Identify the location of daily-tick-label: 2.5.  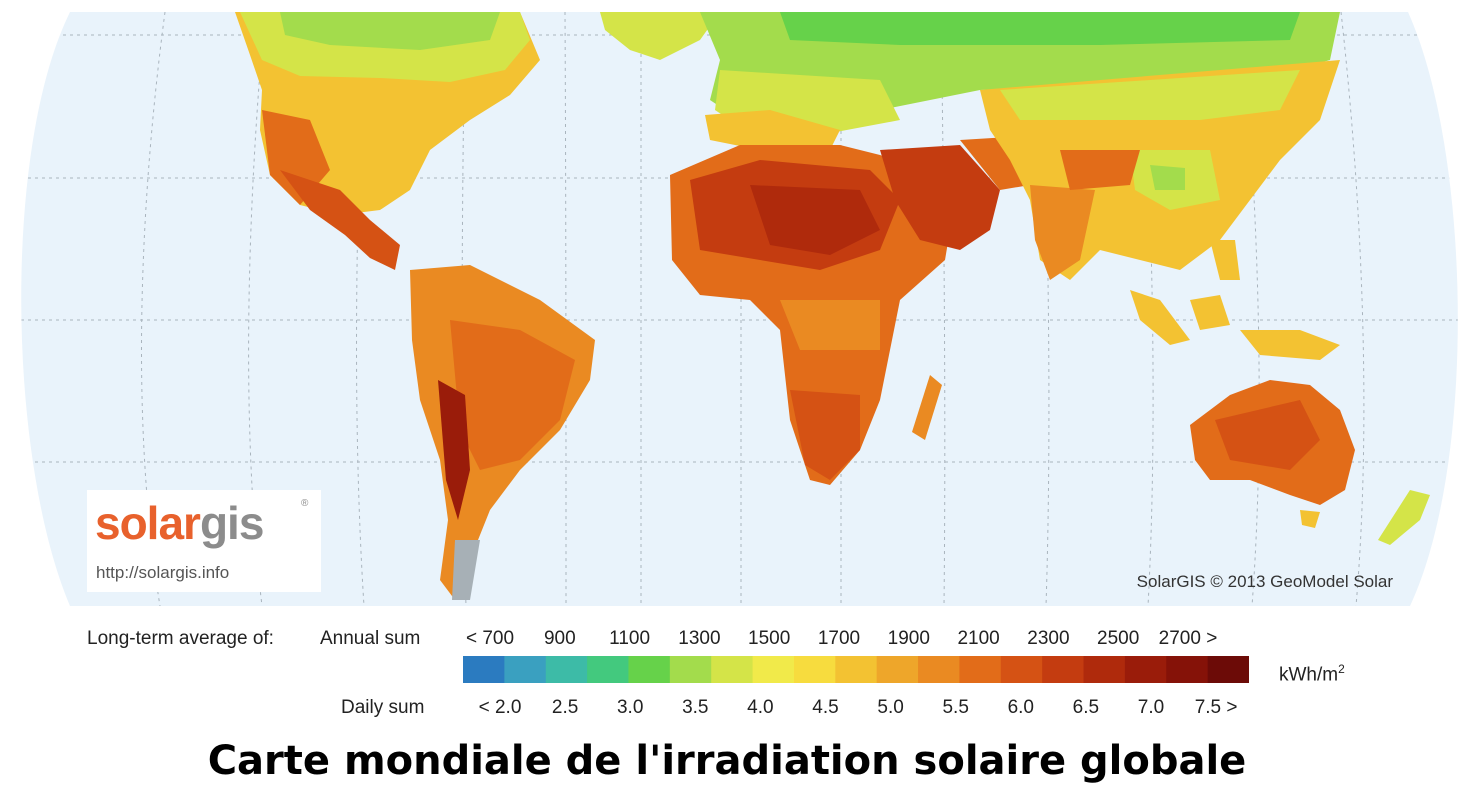
(565, 707).